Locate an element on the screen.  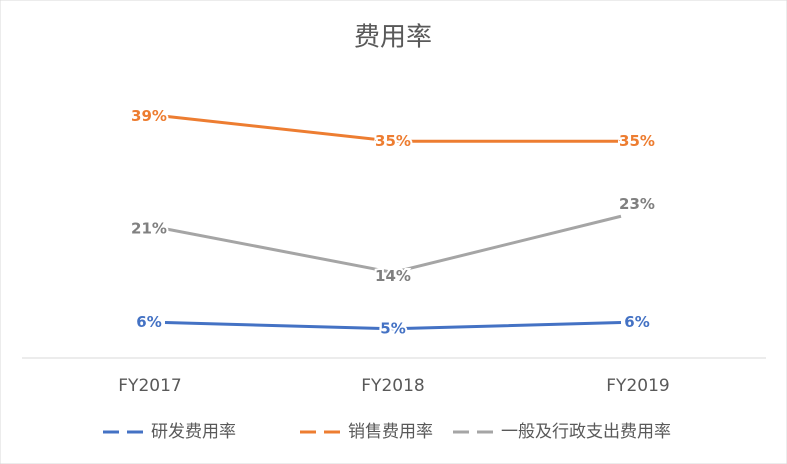
data-label: 5% is located at coordinates (392, 328).